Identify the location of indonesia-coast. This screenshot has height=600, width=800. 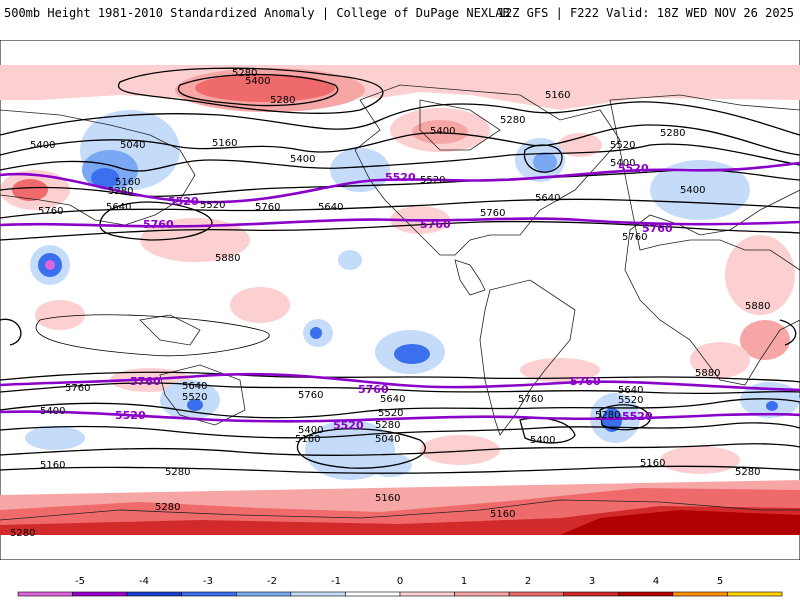
(170, 330).